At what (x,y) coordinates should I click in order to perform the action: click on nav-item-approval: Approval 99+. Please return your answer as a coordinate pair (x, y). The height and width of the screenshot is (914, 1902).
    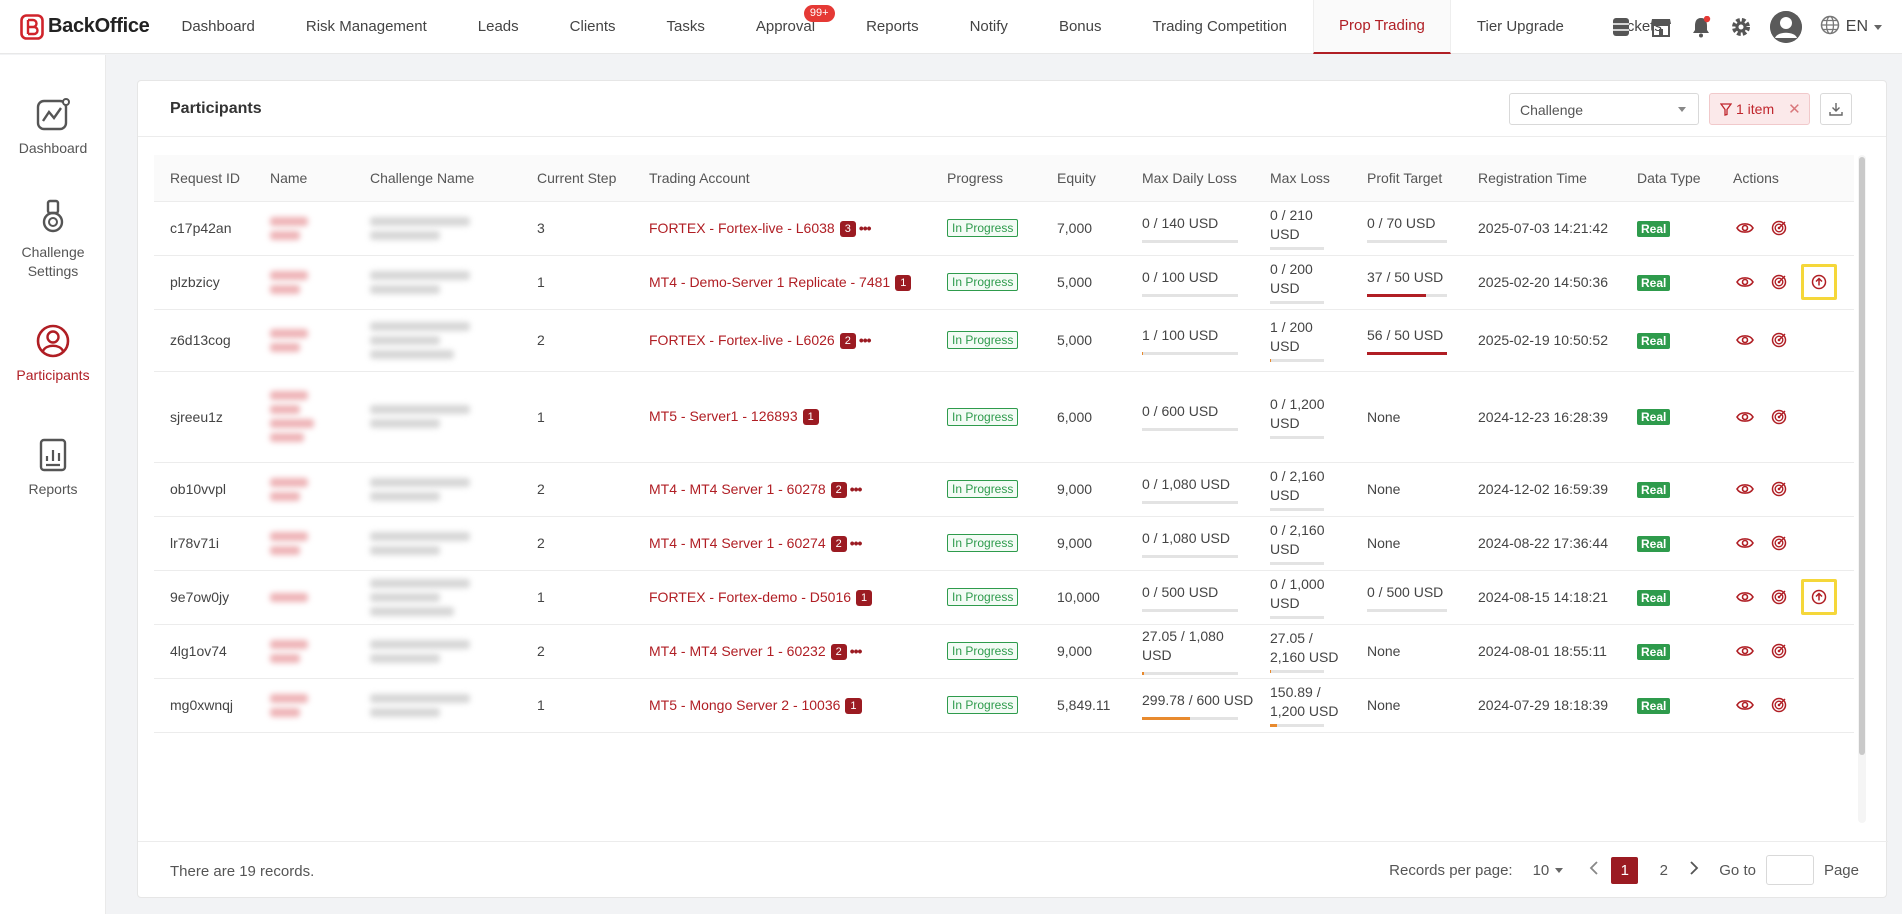
    Looking at the image, I should click on (785, 27).